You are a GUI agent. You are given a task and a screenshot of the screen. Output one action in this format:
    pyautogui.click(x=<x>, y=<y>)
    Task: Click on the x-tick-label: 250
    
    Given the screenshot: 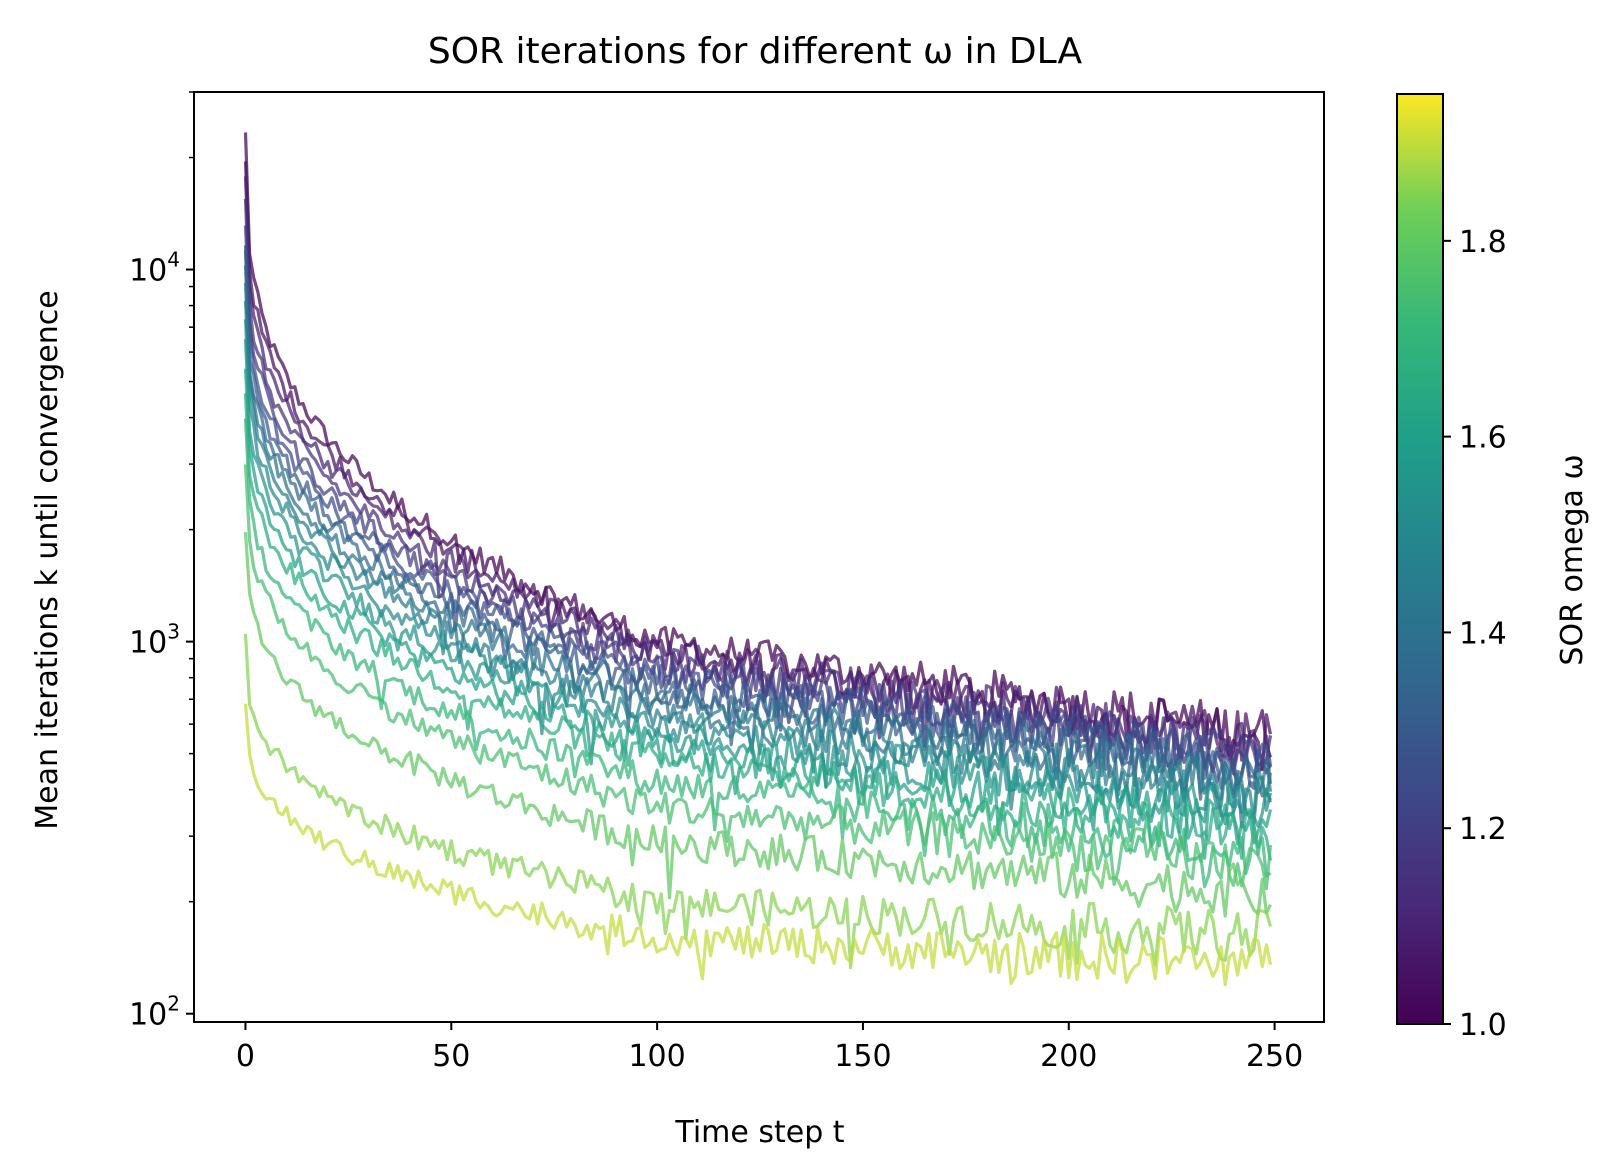 What is the action you would take?
    pyautogui.click(x=1274, y=1056)
    